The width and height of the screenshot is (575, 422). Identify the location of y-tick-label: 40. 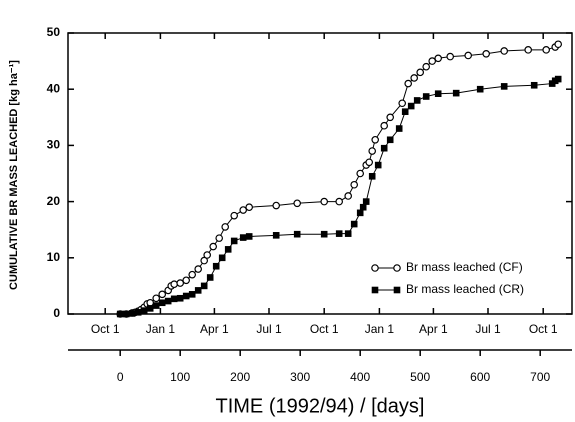
(54, 88).